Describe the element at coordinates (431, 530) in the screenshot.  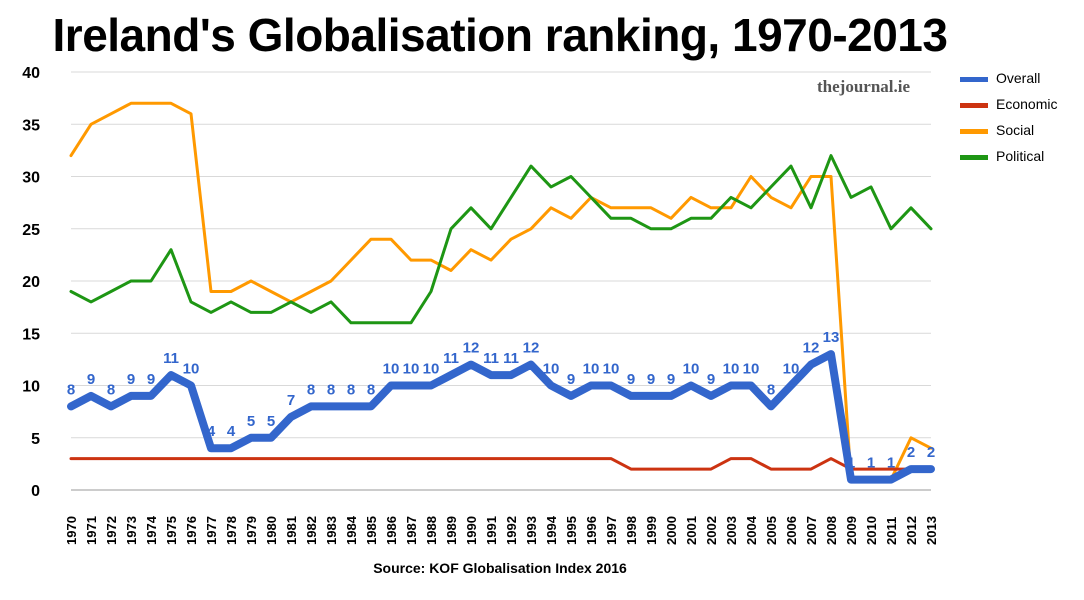
I see `x-tick-label: 1988` at that location.